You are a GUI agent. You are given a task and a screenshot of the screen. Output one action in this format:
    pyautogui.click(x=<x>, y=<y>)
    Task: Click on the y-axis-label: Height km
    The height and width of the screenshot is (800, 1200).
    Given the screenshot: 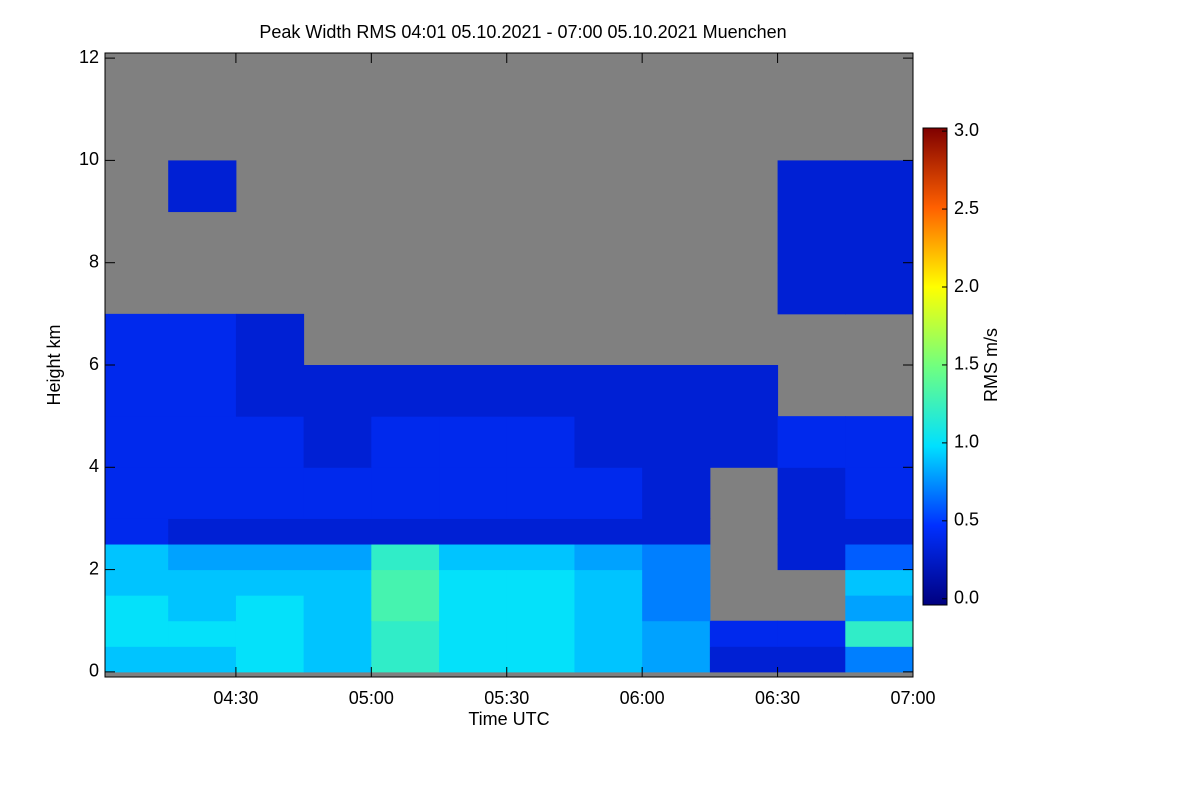 What is the action you would take?
    pyautogui.click(x=54, y=364)
    